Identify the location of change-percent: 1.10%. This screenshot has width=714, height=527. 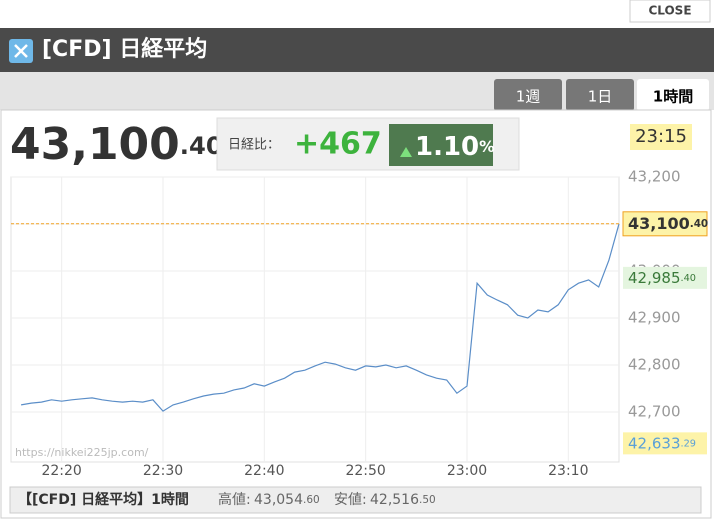
(455, 147).